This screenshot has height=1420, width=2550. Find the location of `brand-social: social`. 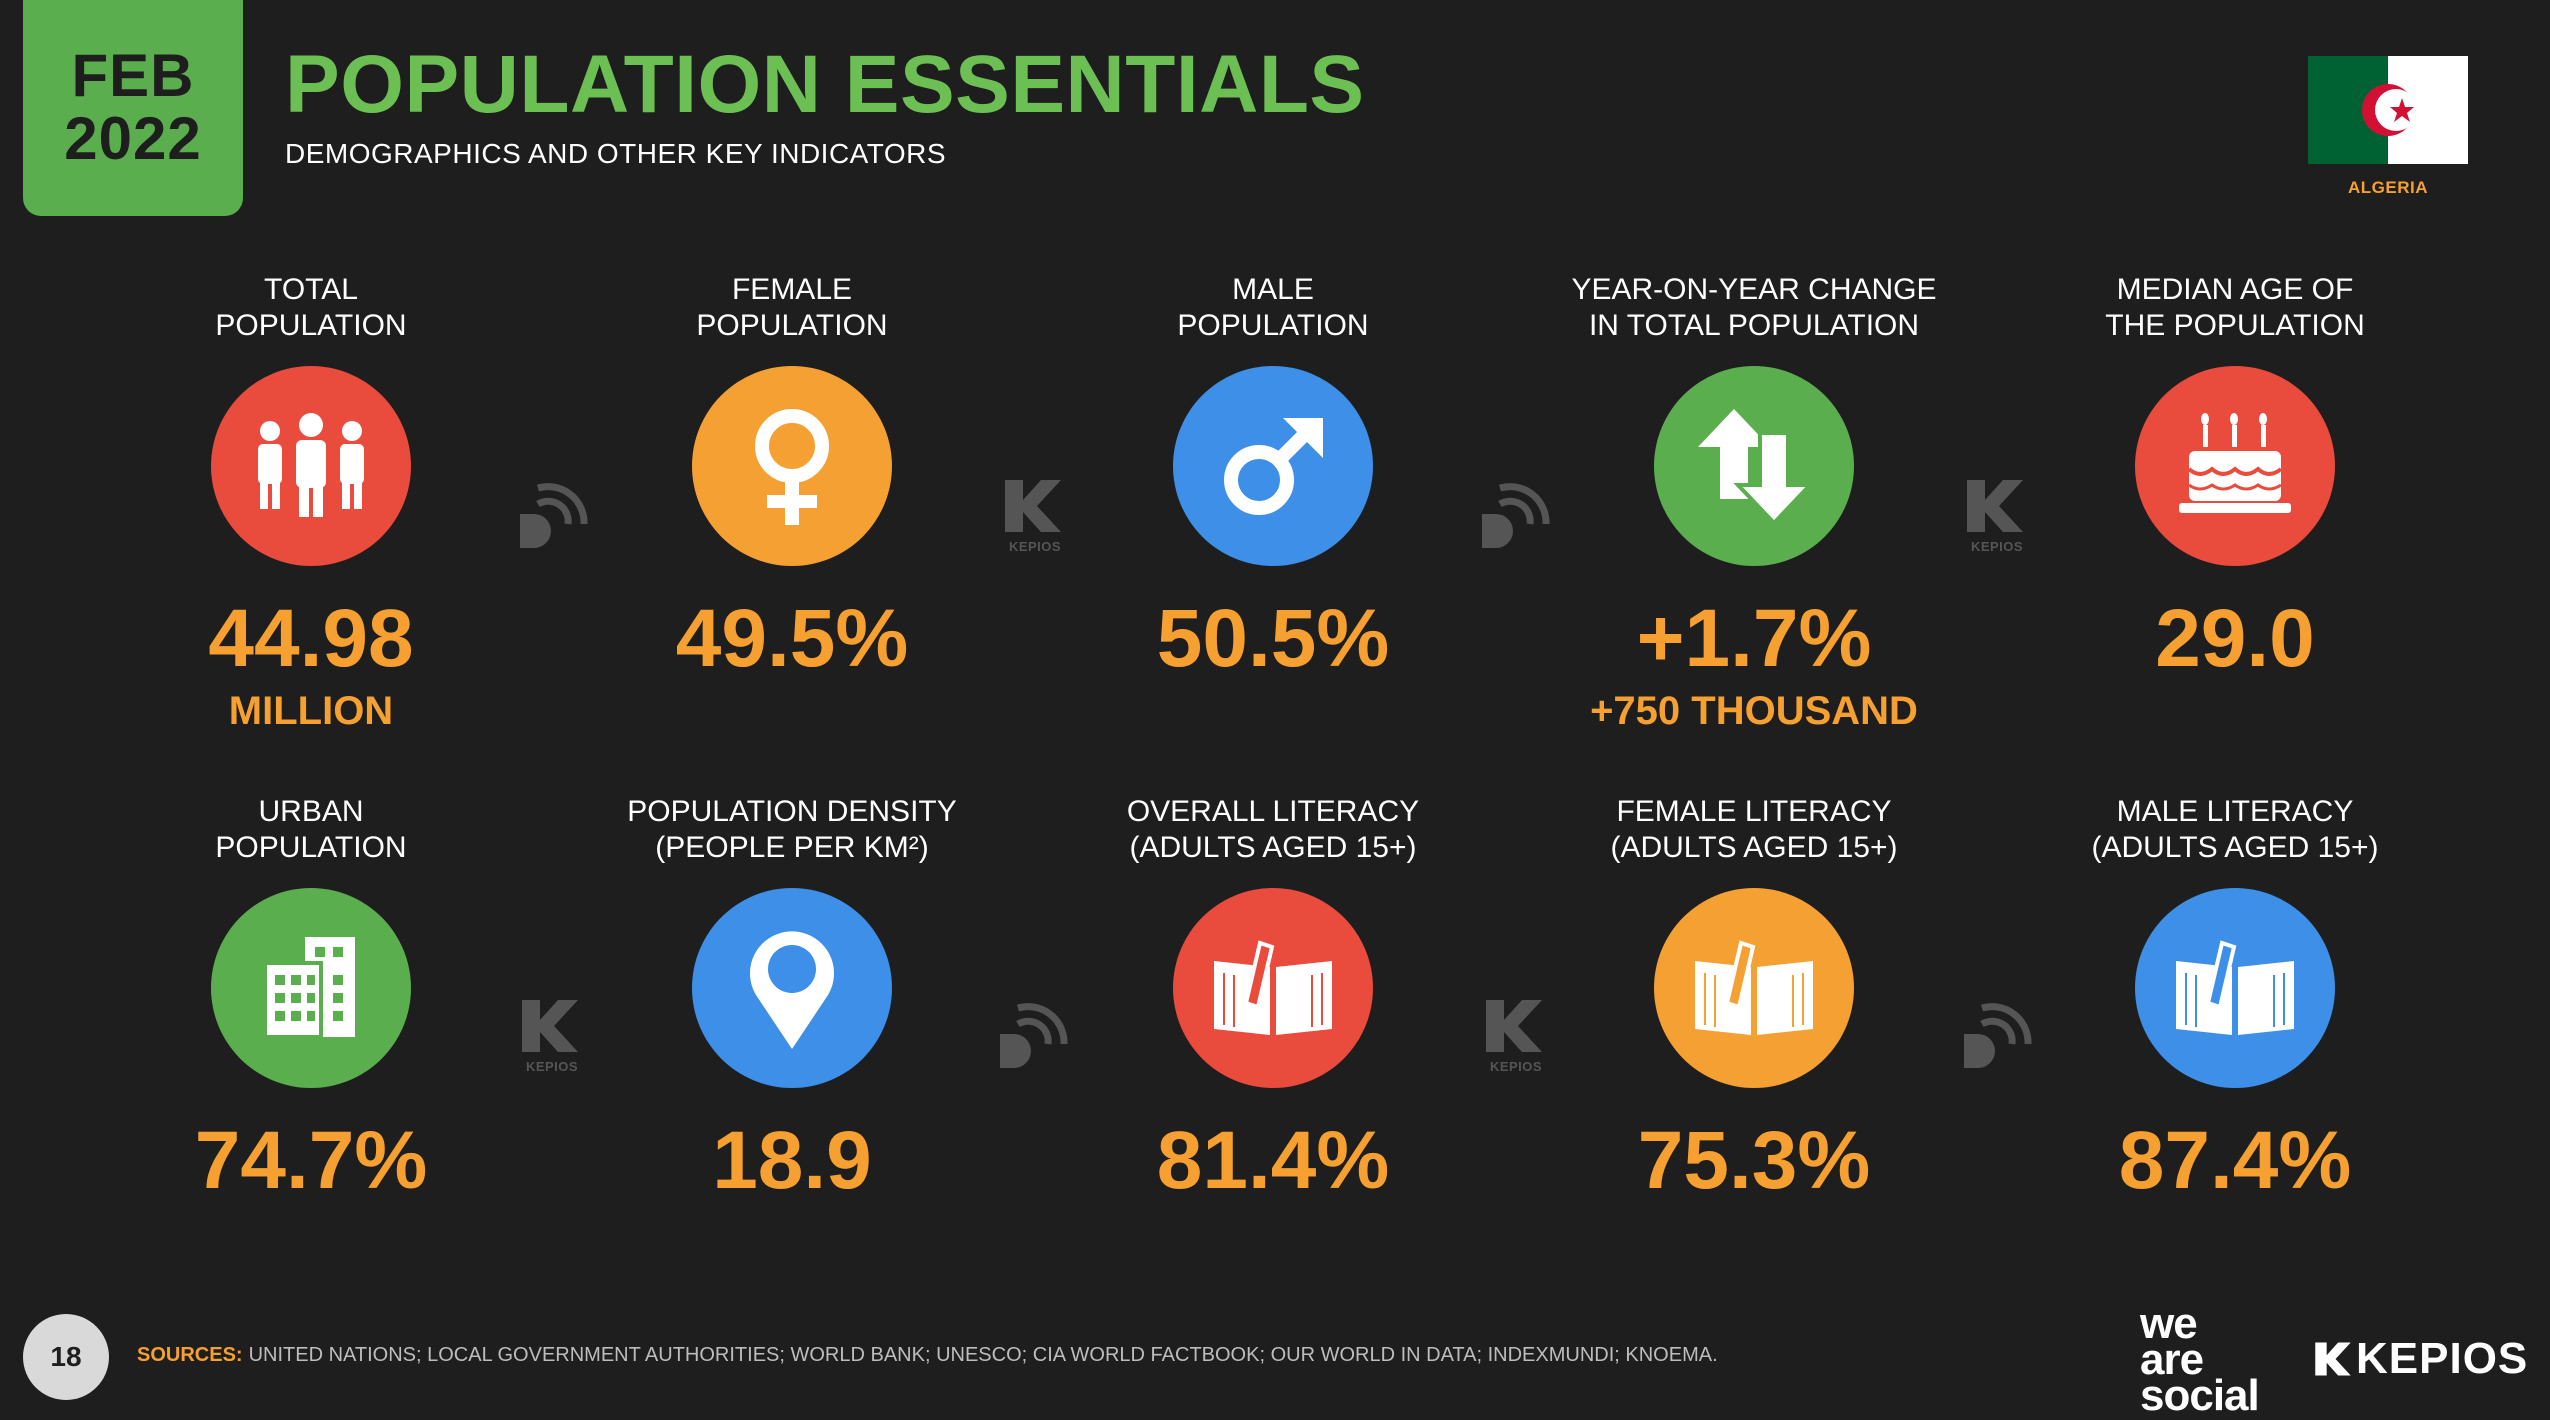

brand-social: social is located at coordinates (2200, 1395).